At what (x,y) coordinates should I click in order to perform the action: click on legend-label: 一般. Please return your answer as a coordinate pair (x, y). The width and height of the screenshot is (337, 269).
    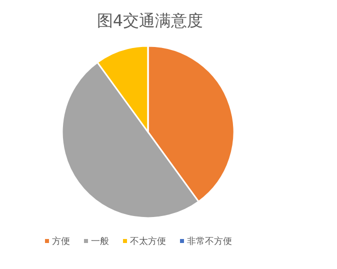
    Looking at the image, I should click on (100, 241).